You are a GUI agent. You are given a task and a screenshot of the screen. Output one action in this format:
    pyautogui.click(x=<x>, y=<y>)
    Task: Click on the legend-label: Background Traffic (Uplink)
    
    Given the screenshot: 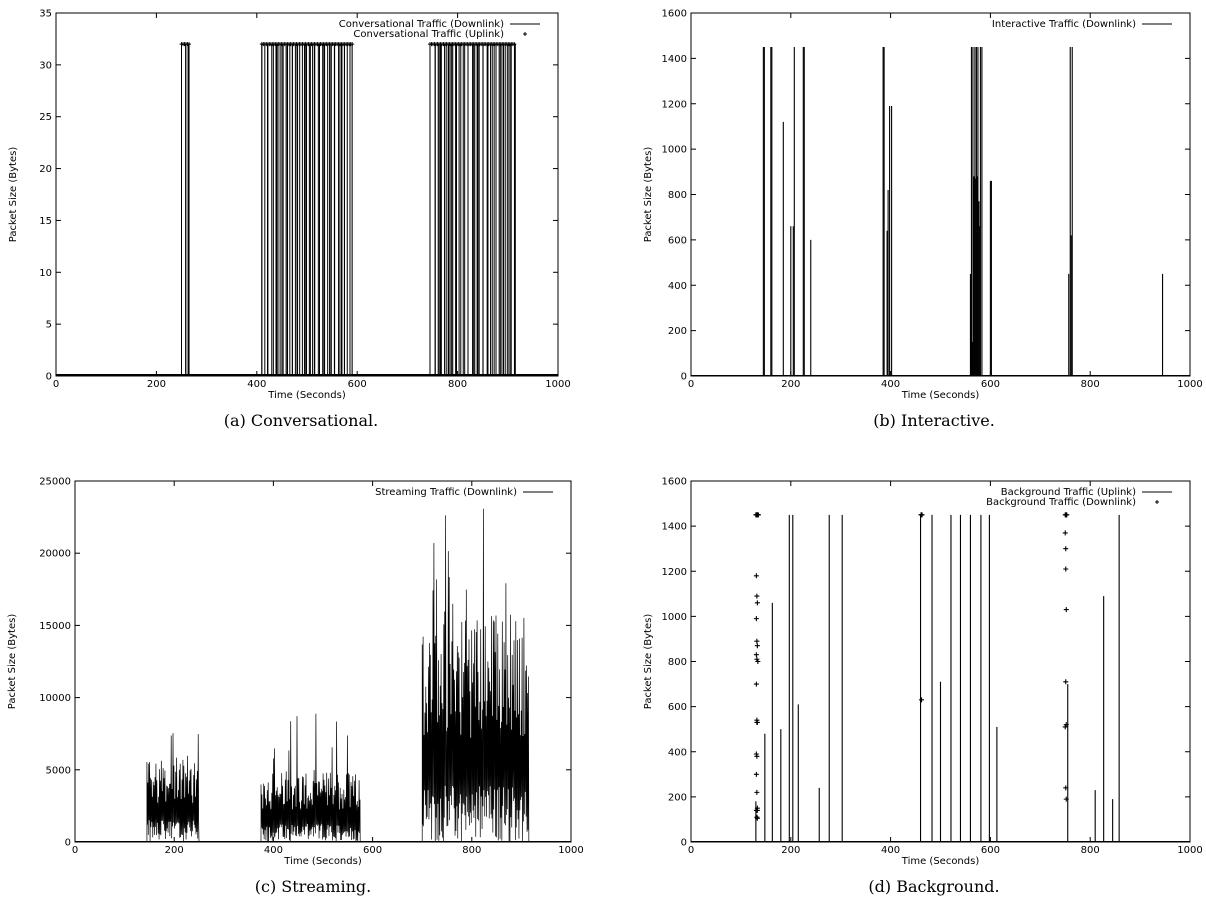 What is the action you would take?
    pyautogui.click(x=1068, y=492)
    